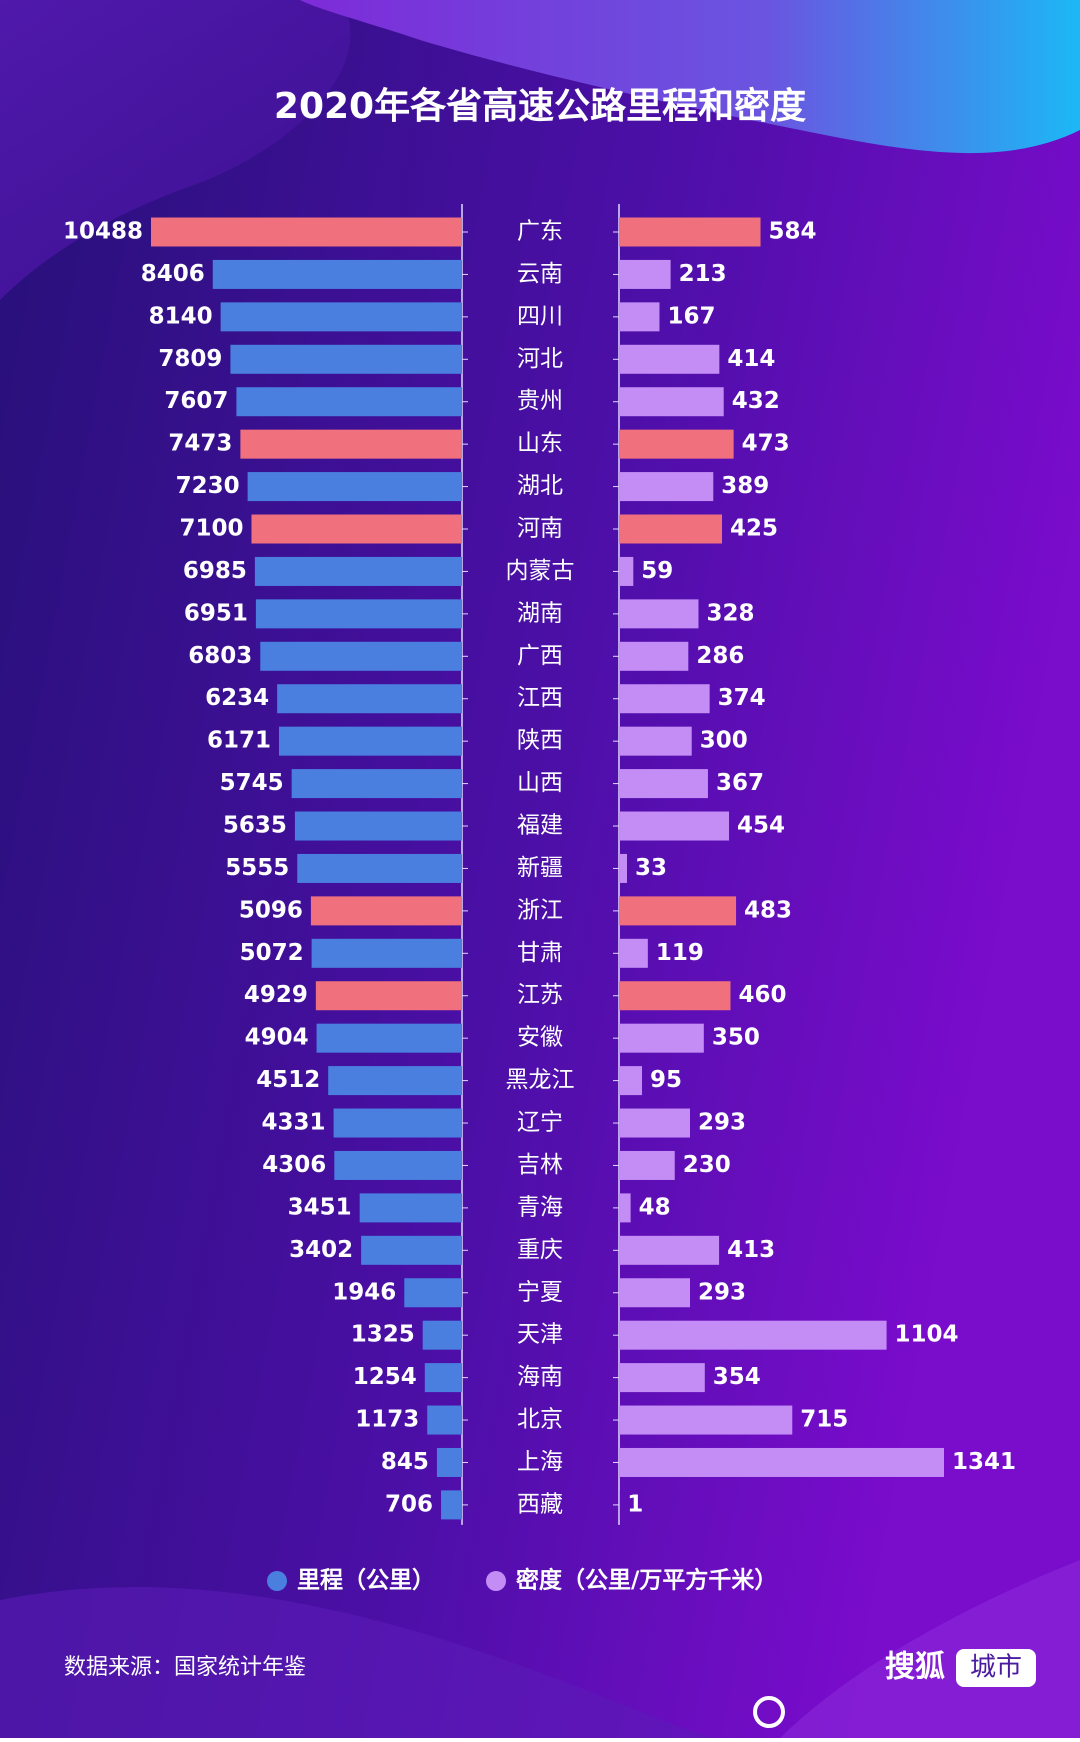  Describe the element at coordinates (277, 1038) in the screenshot. I see `value-label: 4904` at that location.